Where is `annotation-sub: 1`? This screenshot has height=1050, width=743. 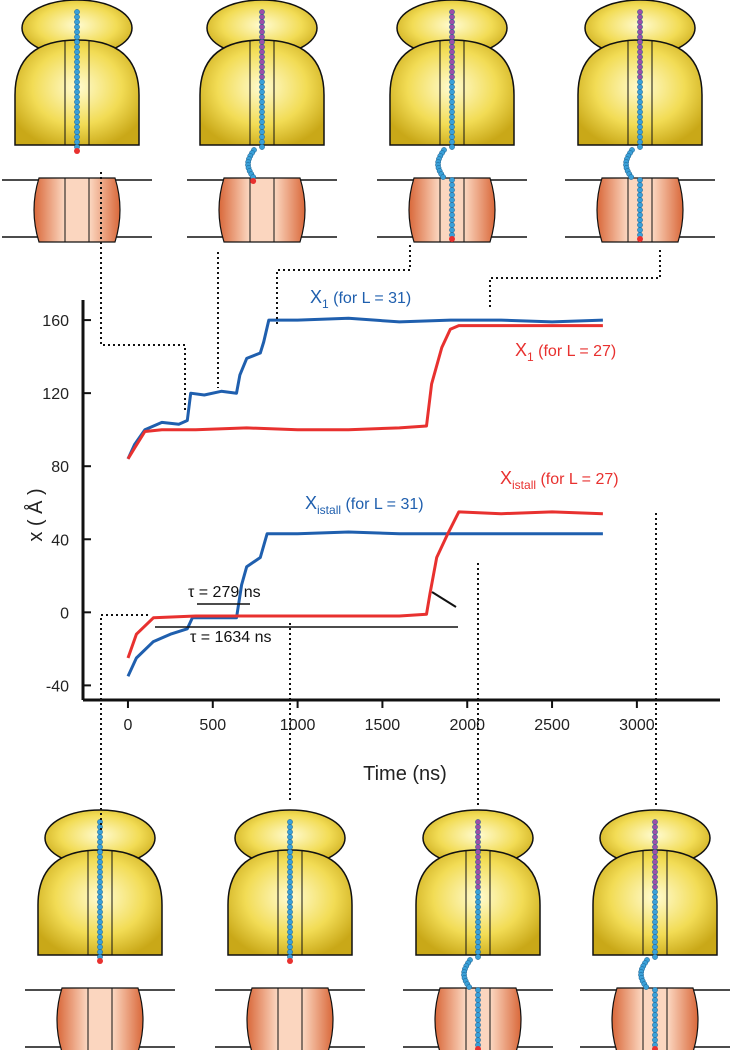 annotation-sub: 1 is located at coordinates (325, 304).